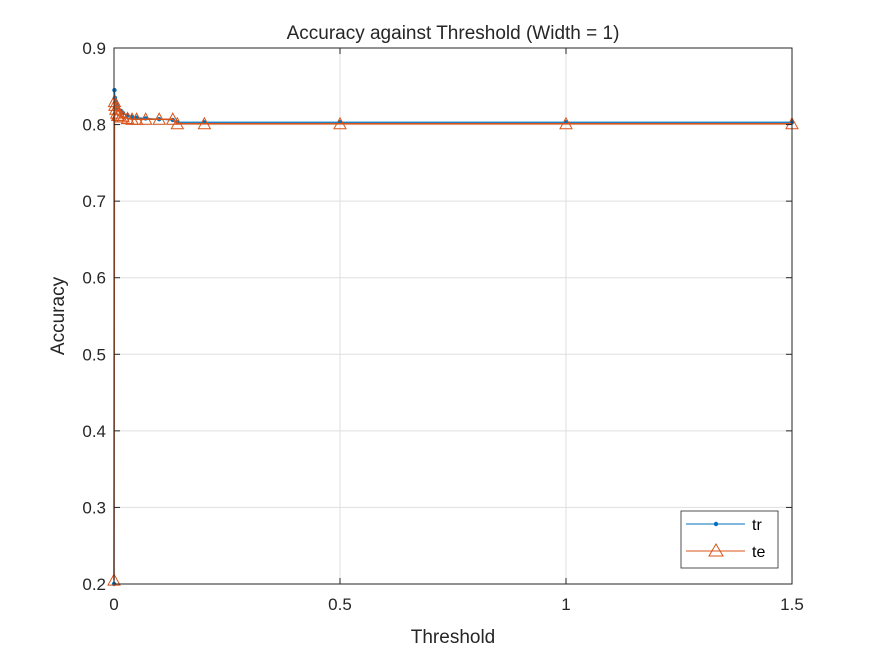 The height and width of the screenshot is (656, 875). What do you see at coordinates (94, 507) in the screenshot?
I see `y-tick-label: 0.3` at bounding box center [94, 507].